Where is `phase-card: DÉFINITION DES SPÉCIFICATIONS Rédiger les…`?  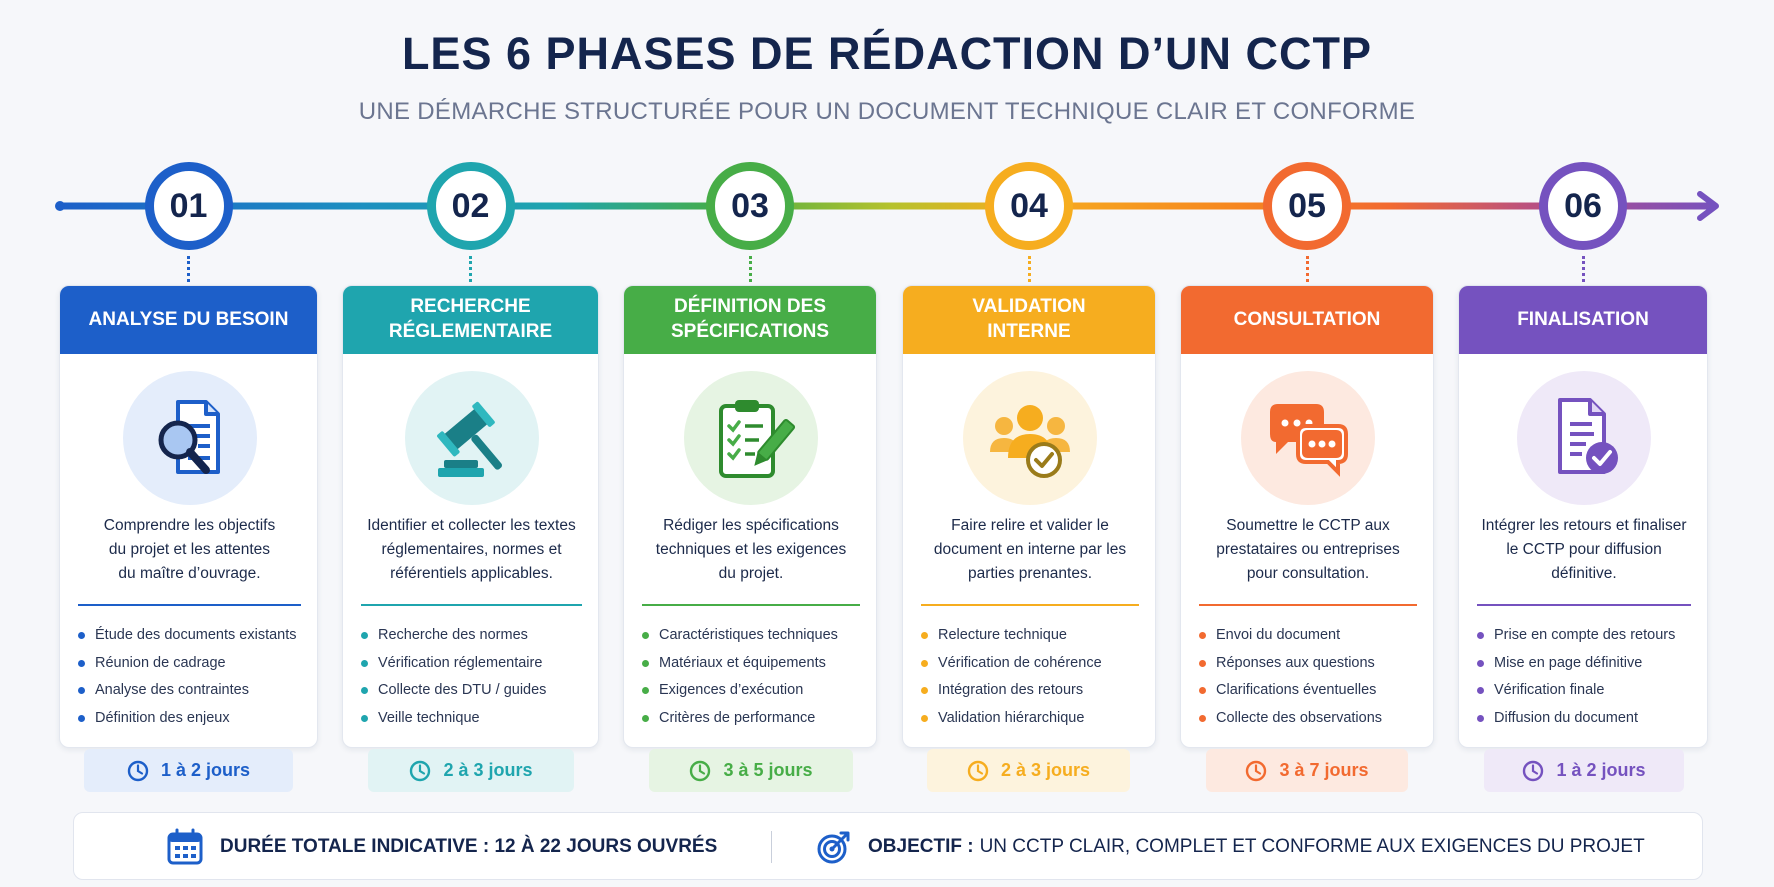
phase-card: DÉFINITION DES SPÉCIFICATIONS Rédiger les… is located at coordinates (750, 516).